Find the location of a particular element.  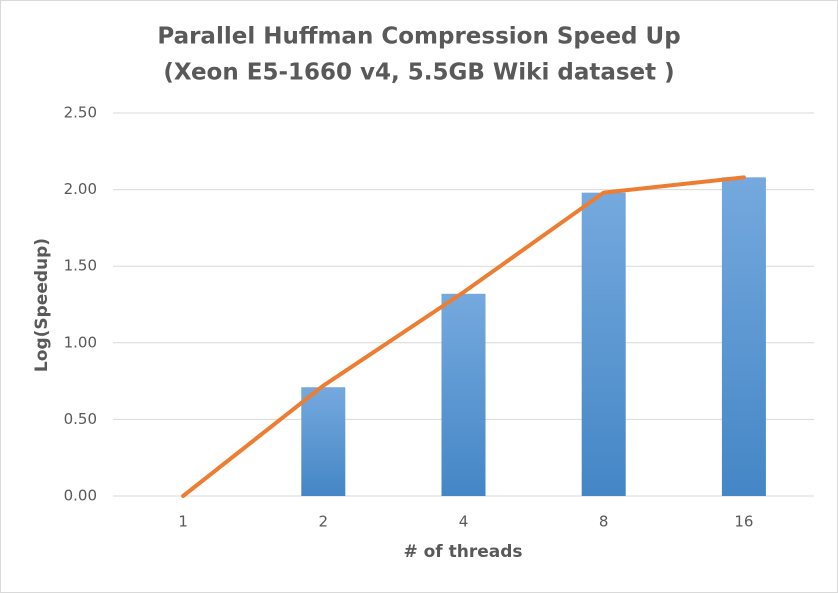

y-tick-label: 2.00 is located at coordinates (80, 189).